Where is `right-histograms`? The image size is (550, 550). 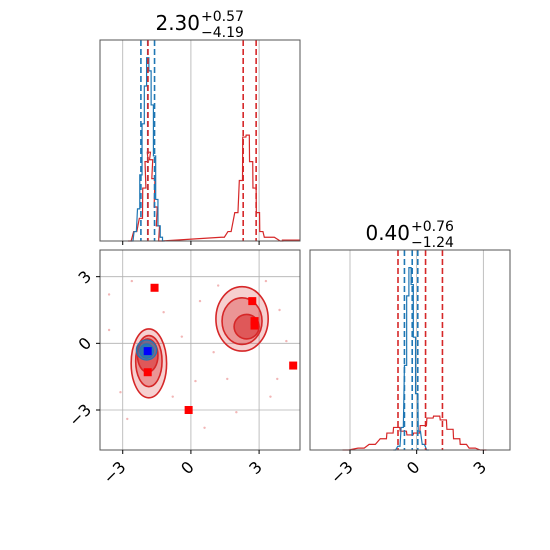 right-histograms is located at coordinates (414, 359).